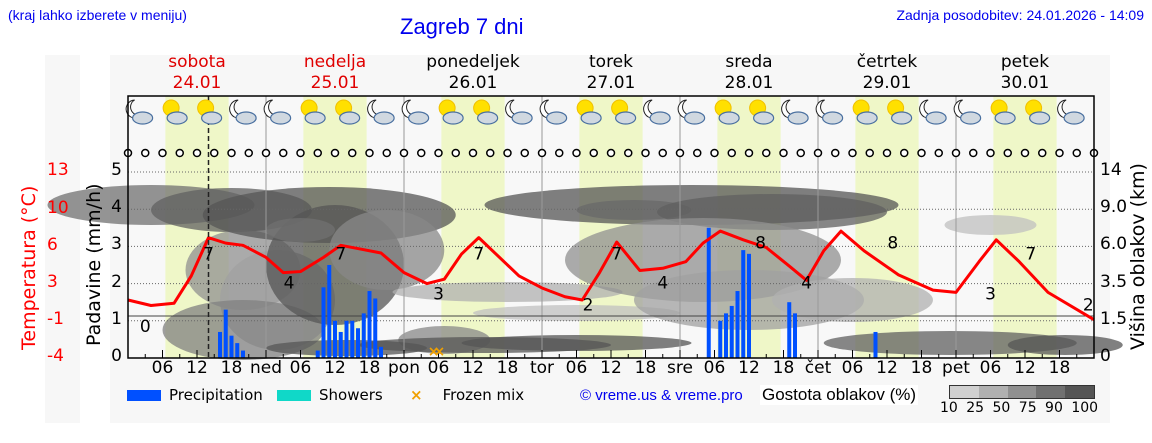  I want to click on legend-precipitation: Precipitation, so click(195, 395).